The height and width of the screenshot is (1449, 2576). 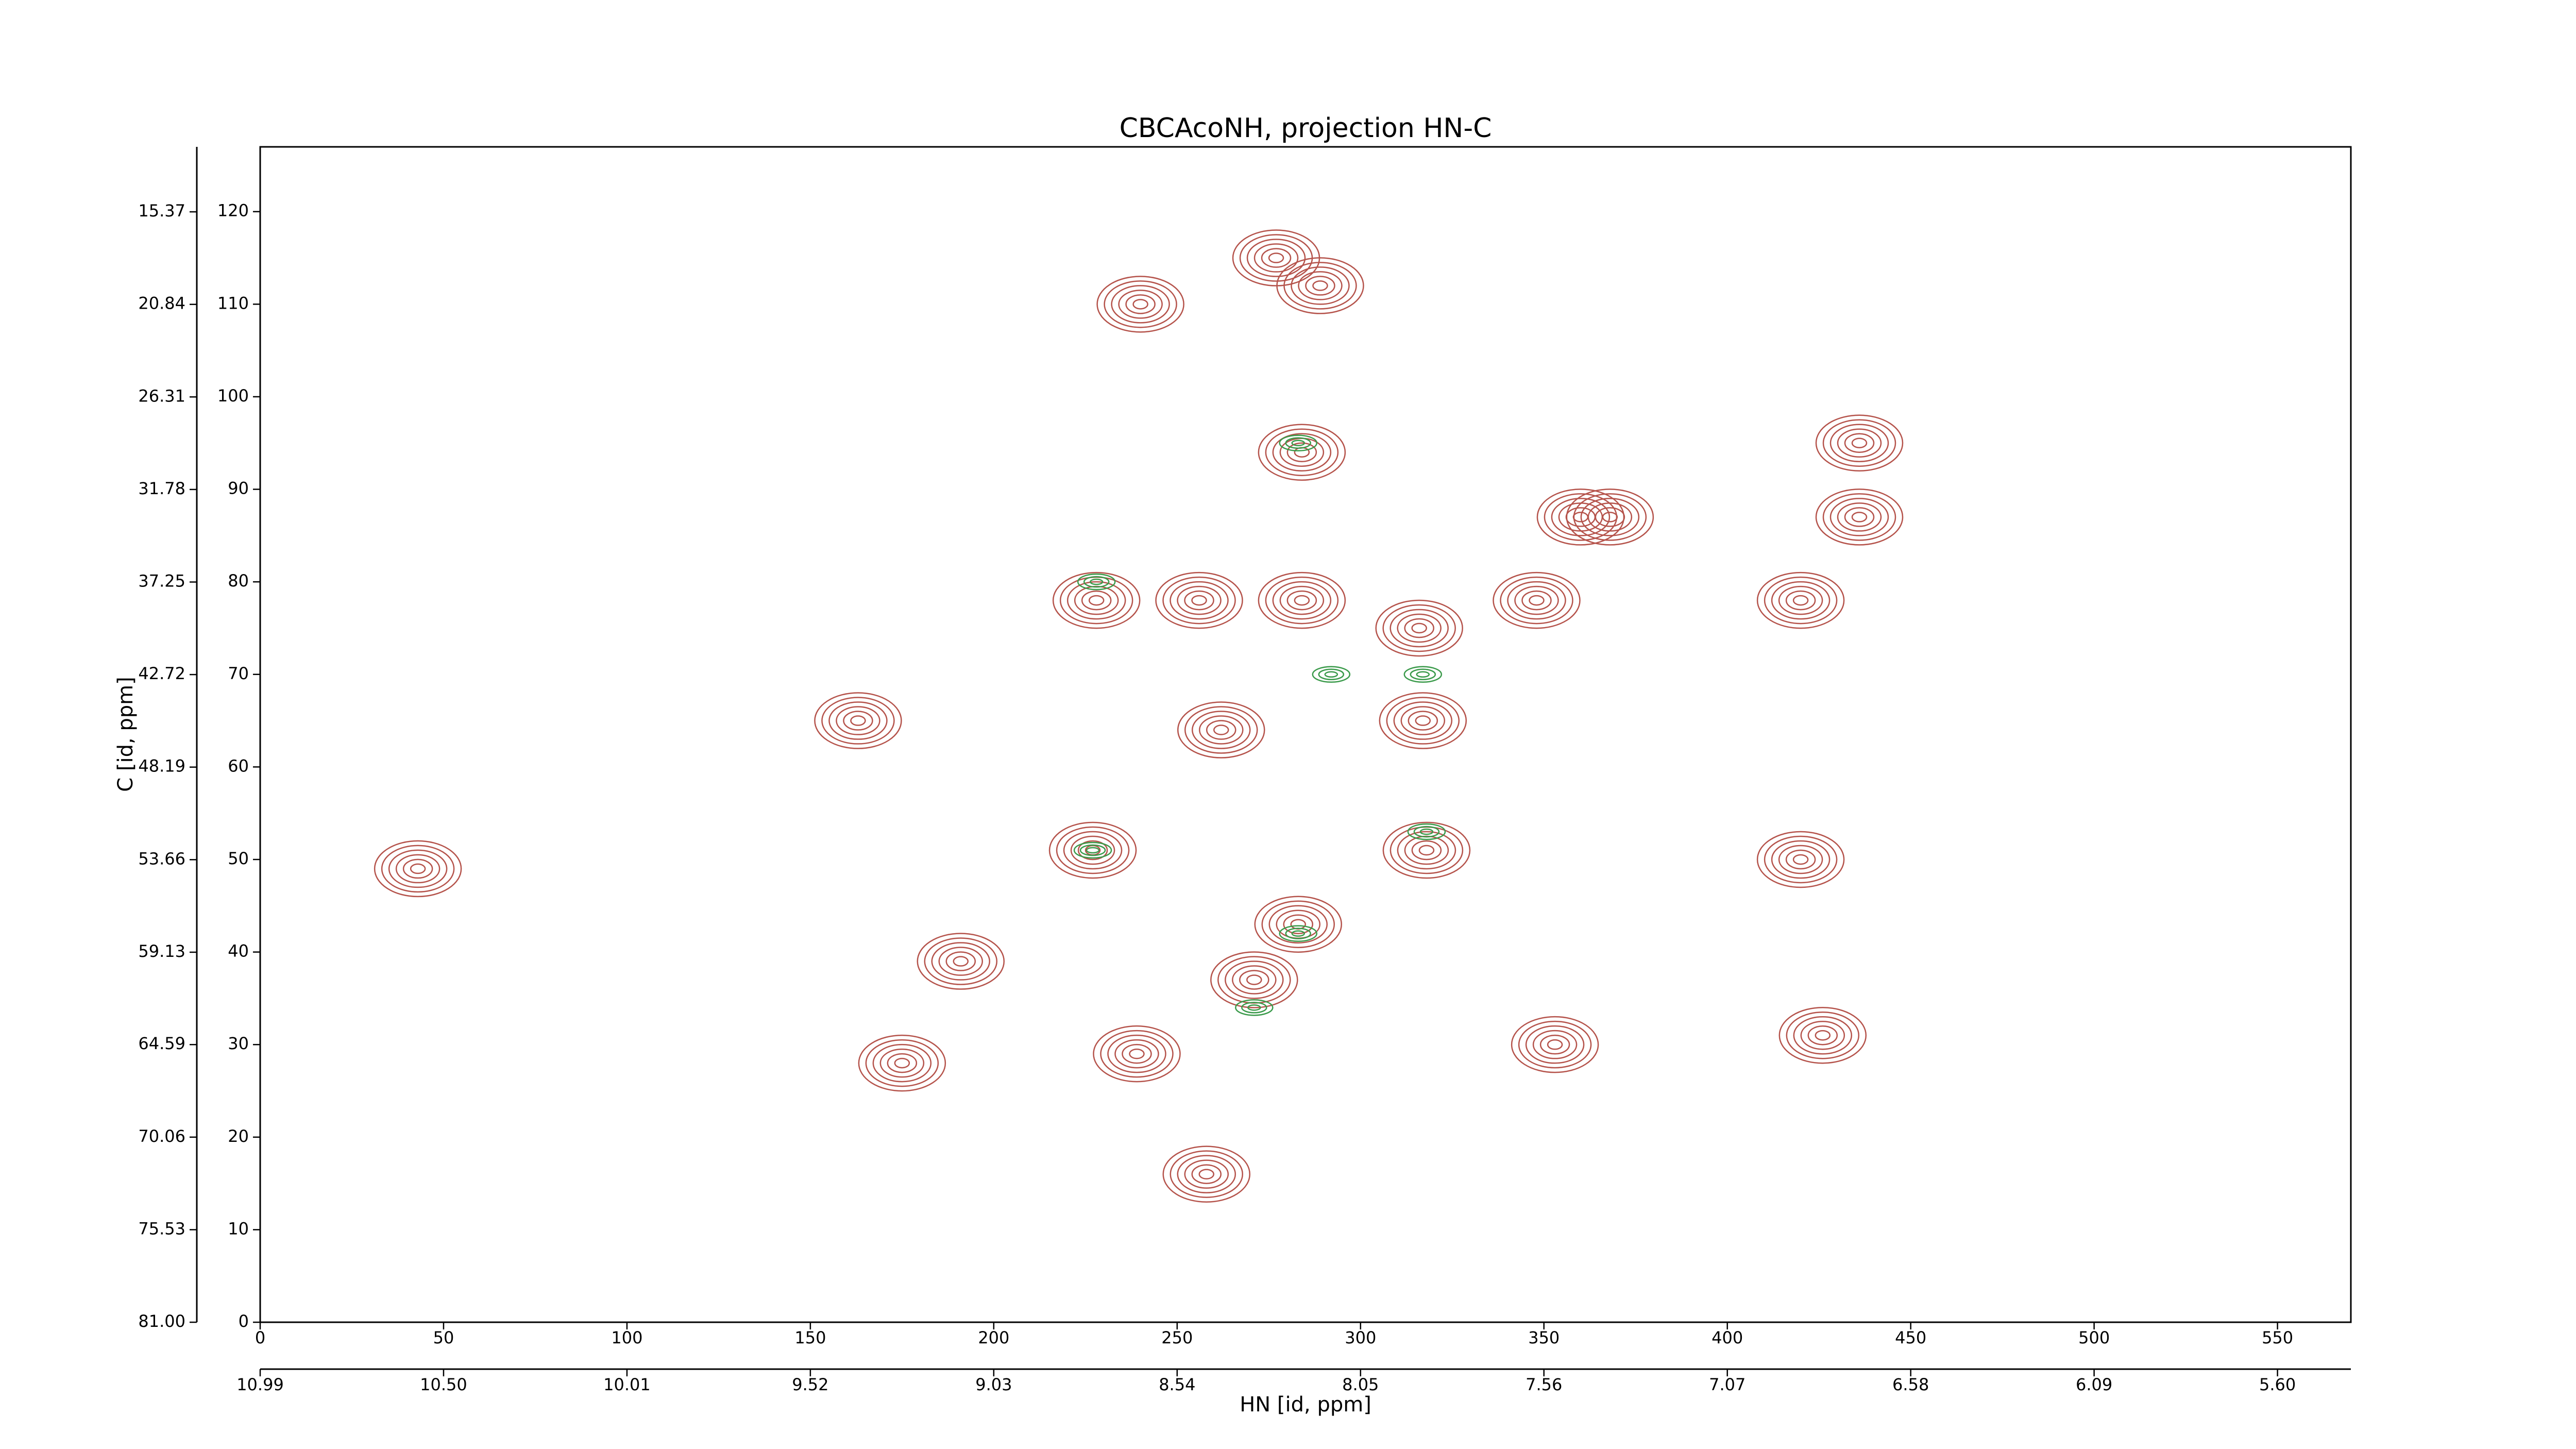 What do you see at coordinates (1177, 1337) in the screenshot?
I see `x-tick-label: 250` at bounding box center [1177, 1337].